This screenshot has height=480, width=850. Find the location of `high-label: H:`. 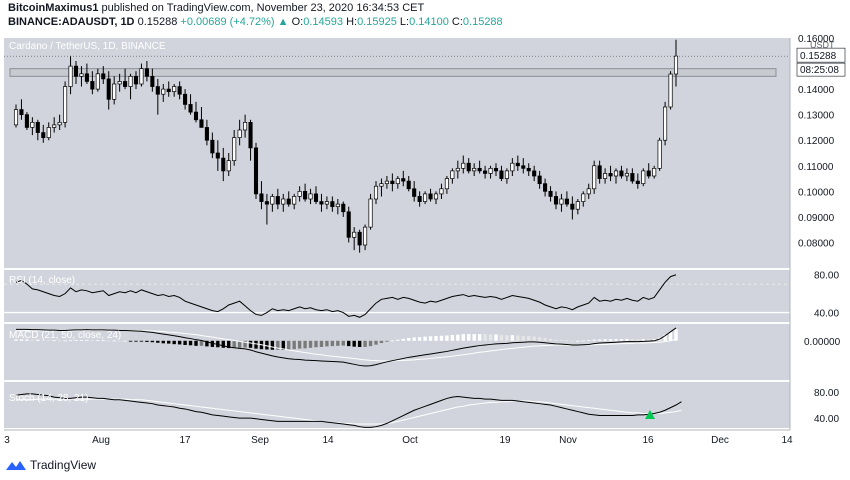

high-label: H: is located at coordinates (352, 22).